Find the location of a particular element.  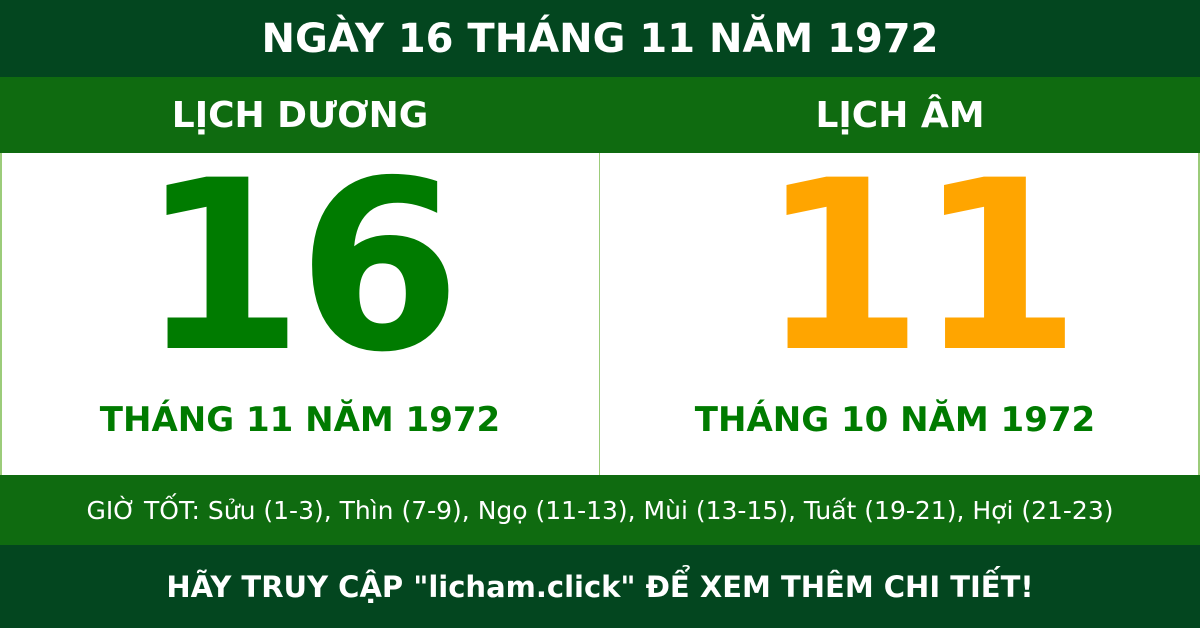

calendar-headers: LỊCH DƯƠNG LỊCH ÂM is located at coordinates (600, 115).